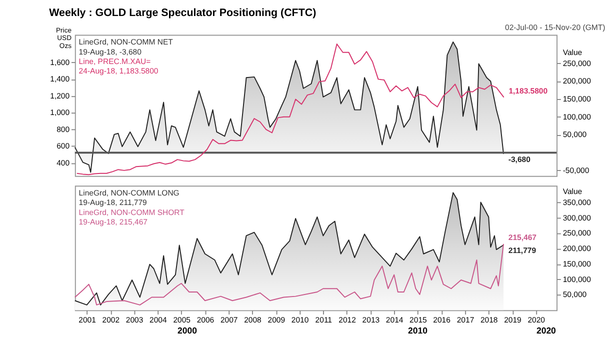 This screenshot has width=611, height=348. What do you see at coordinates (513, 319) in the screenshot?
I see `x-tick-label: 2019` at bounding box center [513, 319].